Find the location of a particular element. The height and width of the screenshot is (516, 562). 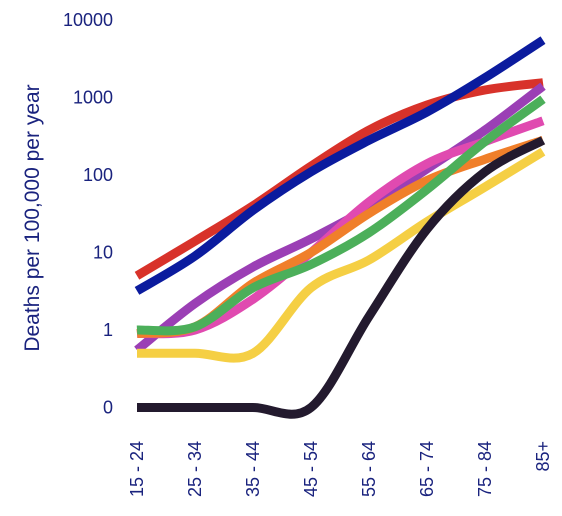

x-tick-label: 45 - 54 is located at coordinates (311, 469).